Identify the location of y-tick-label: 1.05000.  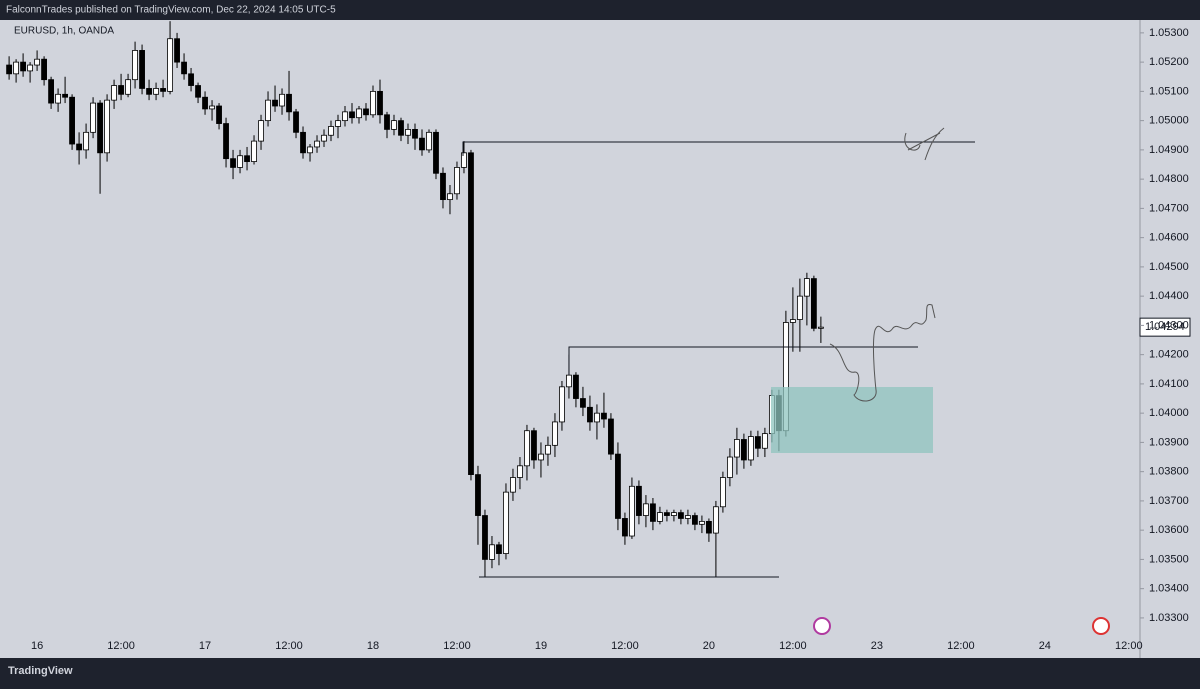
(1169, 121).